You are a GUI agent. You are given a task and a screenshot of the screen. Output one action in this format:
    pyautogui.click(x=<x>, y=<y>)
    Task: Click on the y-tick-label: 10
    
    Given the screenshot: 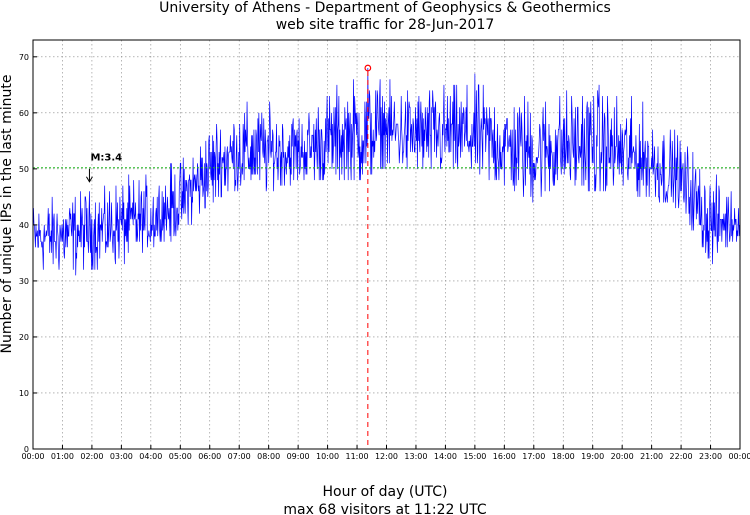 What is the action you would take?
    pyautogui.click(x=24, y=393)
    